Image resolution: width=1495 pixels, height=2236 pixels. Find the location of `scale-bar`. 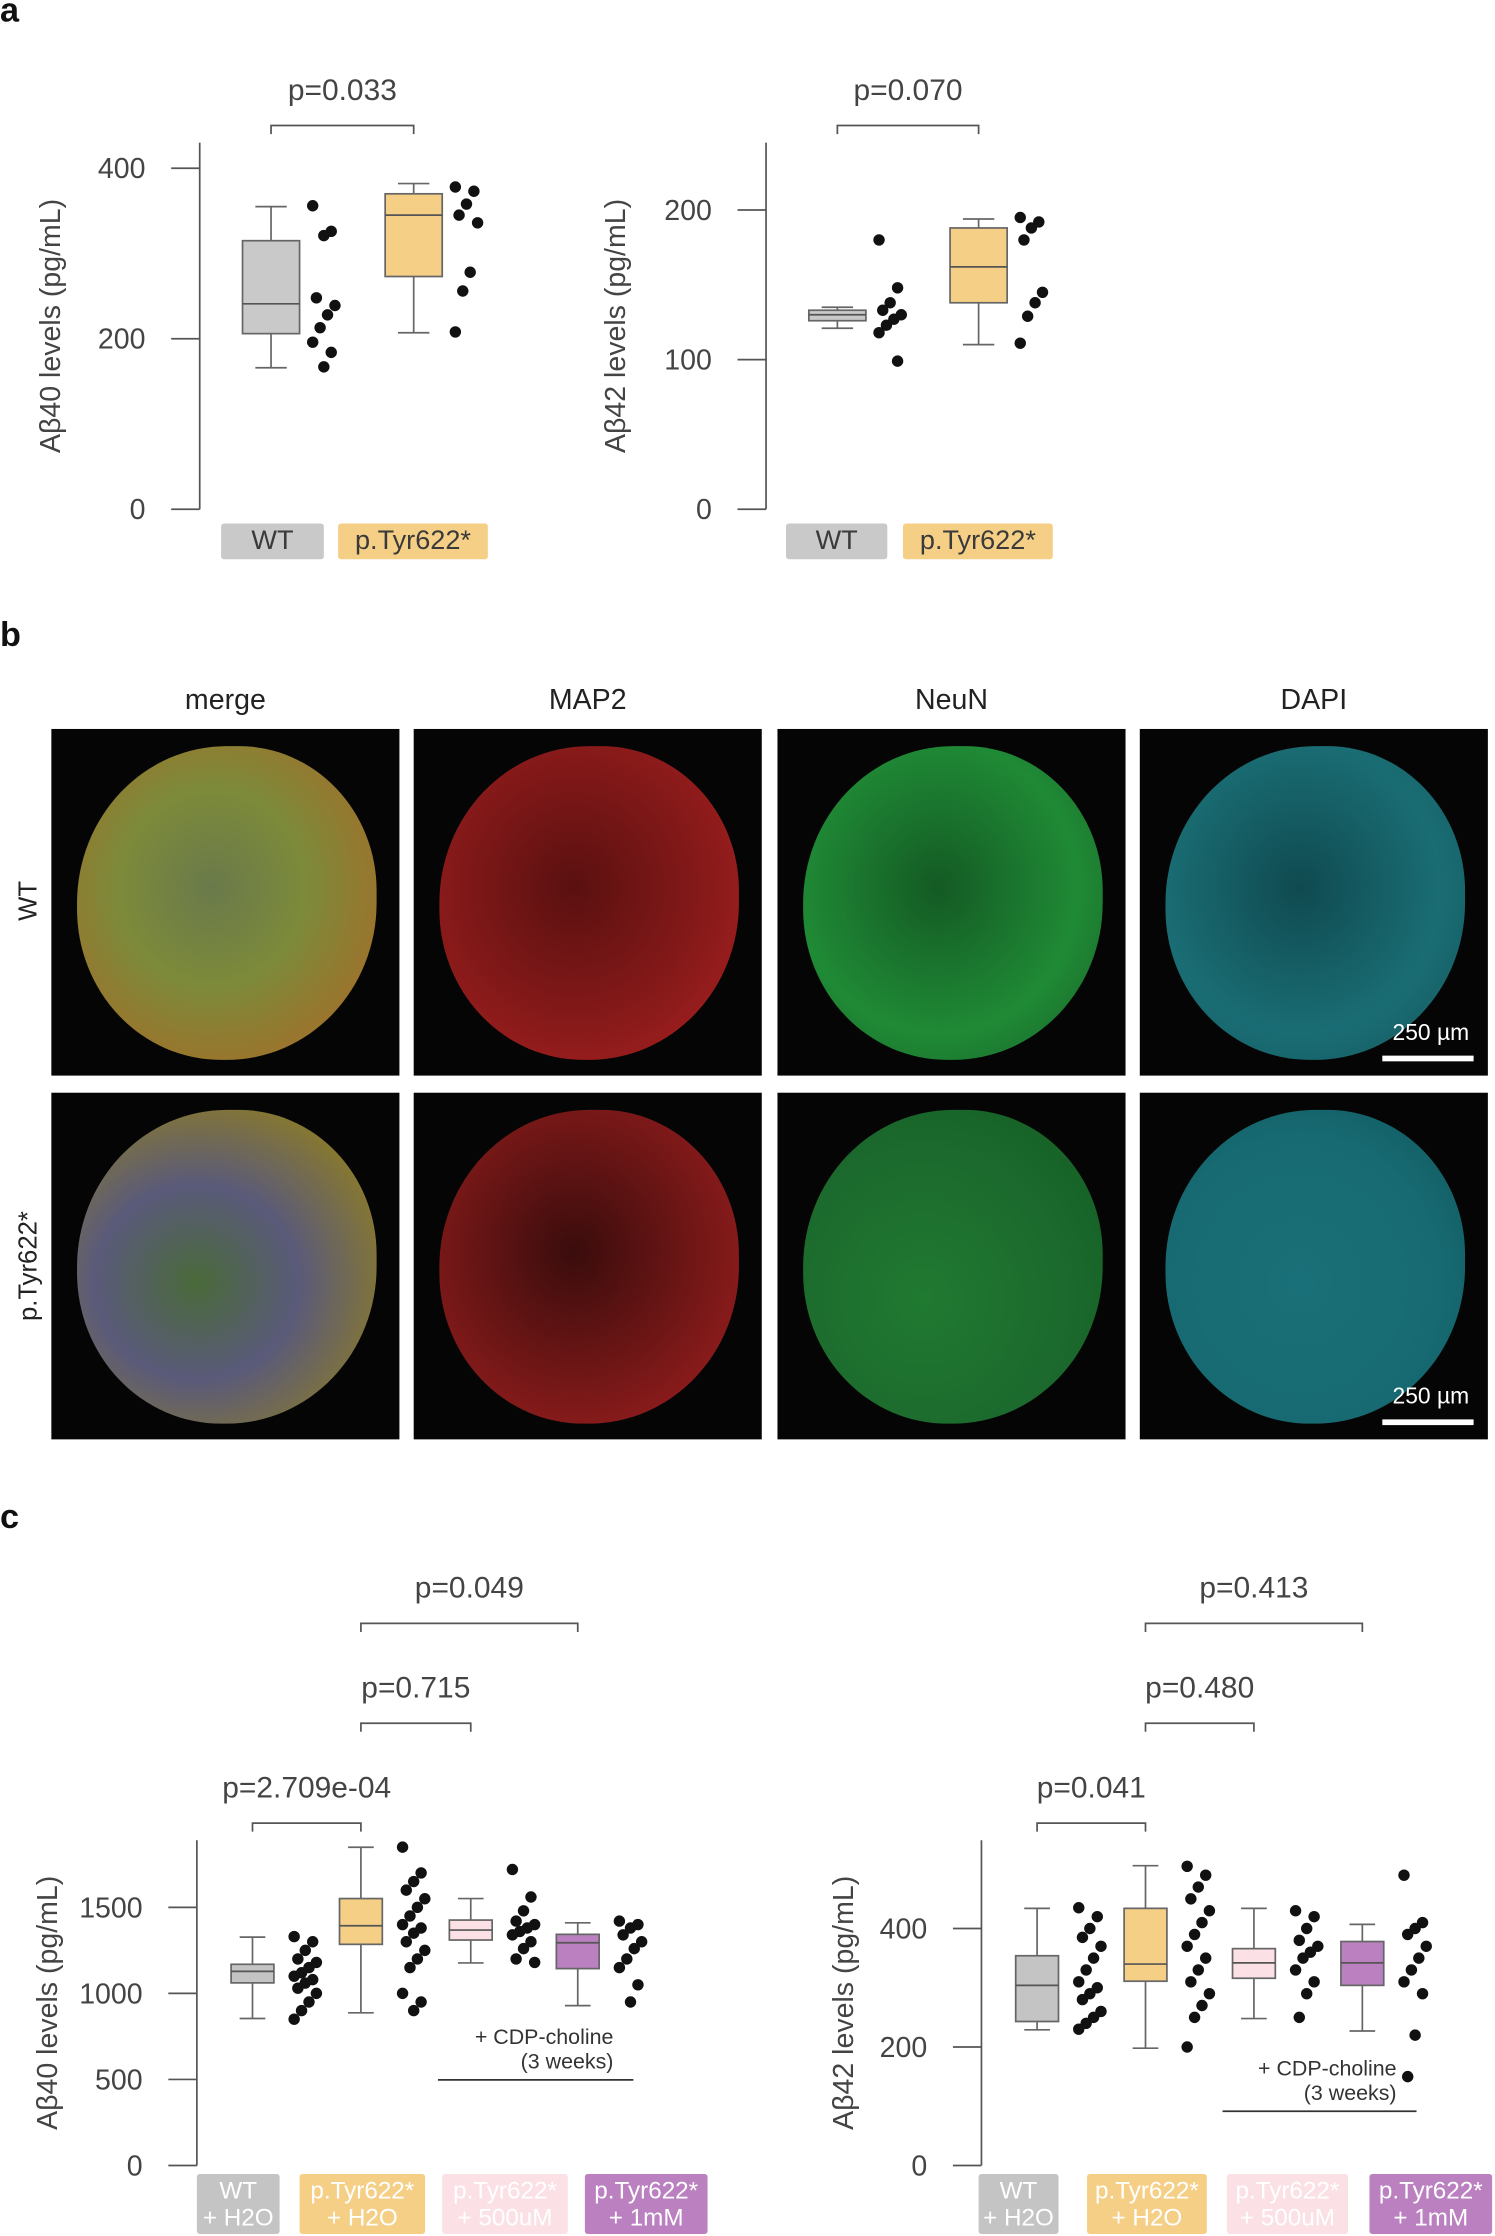

scale-bar is located at coordinates (1428, 1422).